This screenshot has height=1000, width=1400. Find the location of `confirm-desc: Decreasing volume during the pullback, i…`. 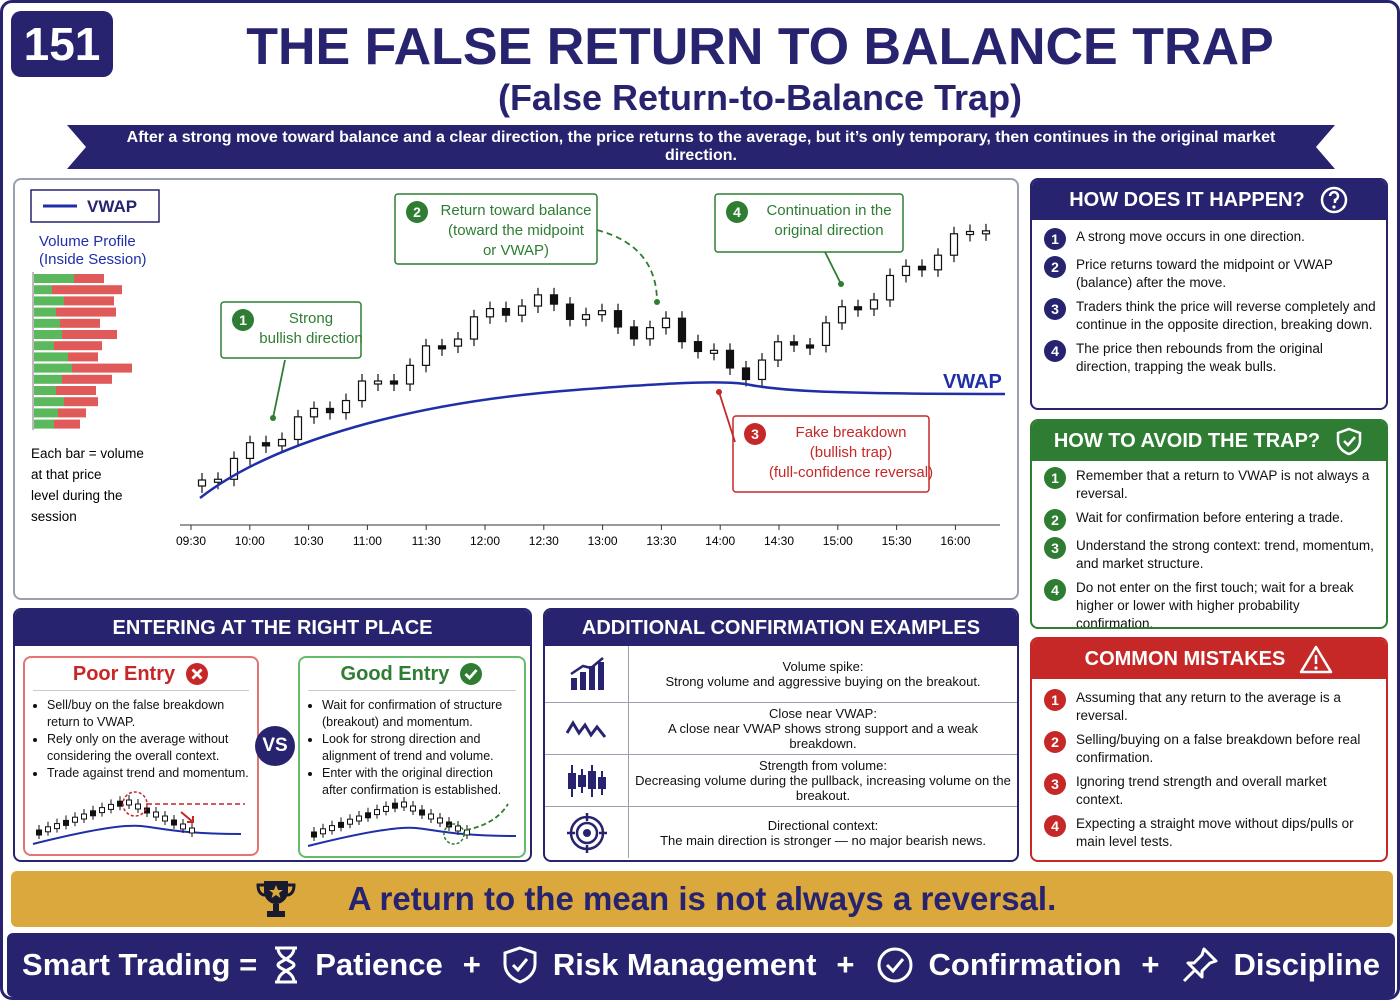

confirm-desc: Decreasing volume during the pullback, i… is located at coordinates (823, 788).